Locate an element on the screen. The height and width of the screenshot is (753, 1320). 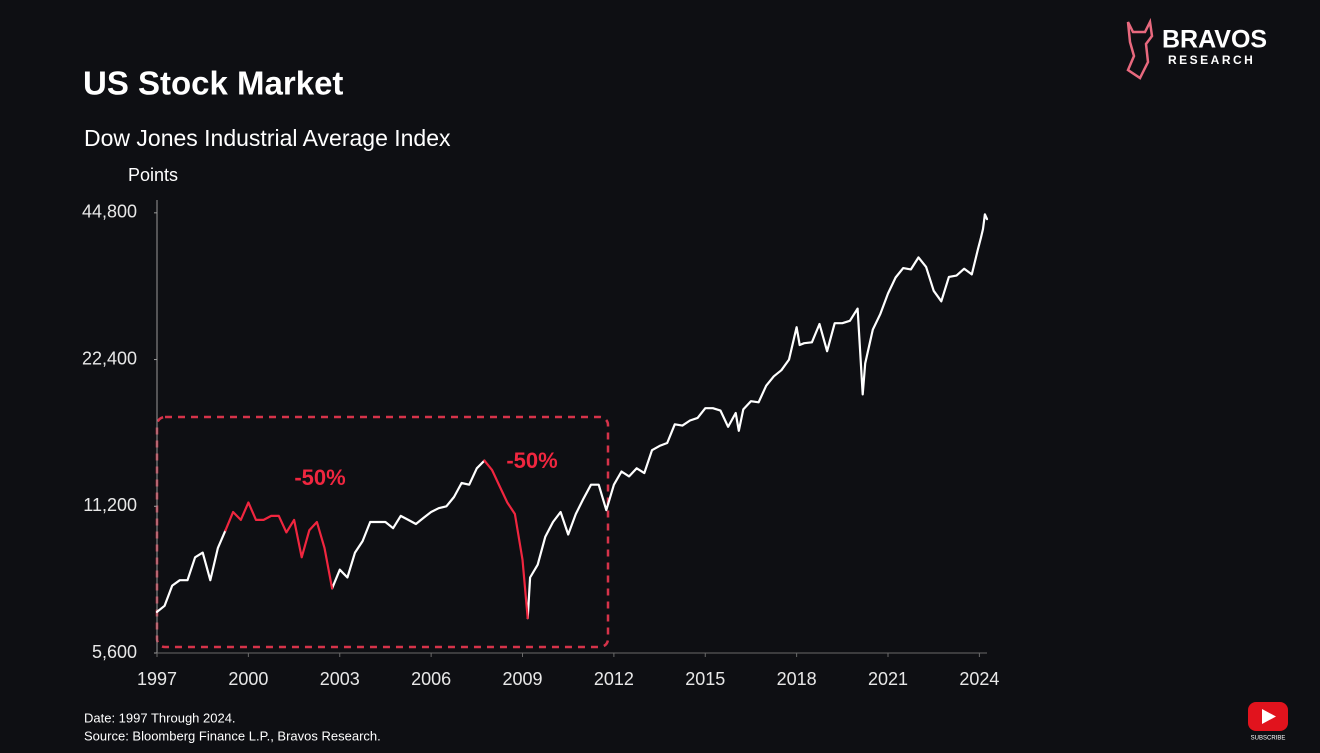
x-tick-label: 2006 is located at coordinates (431, 679).